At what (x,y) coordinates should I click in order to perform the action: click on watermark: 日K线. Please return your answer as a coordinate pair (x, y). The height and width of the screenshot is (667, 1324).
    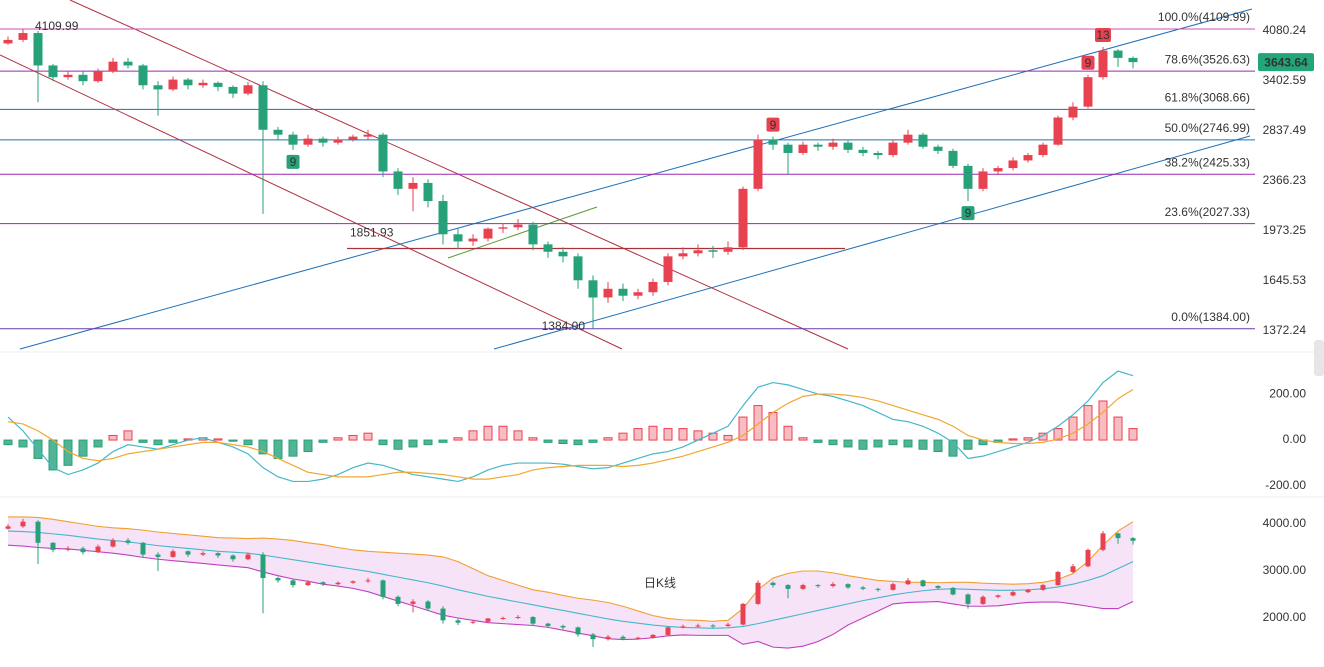
    Looking at the image, I should click on (660, 583).